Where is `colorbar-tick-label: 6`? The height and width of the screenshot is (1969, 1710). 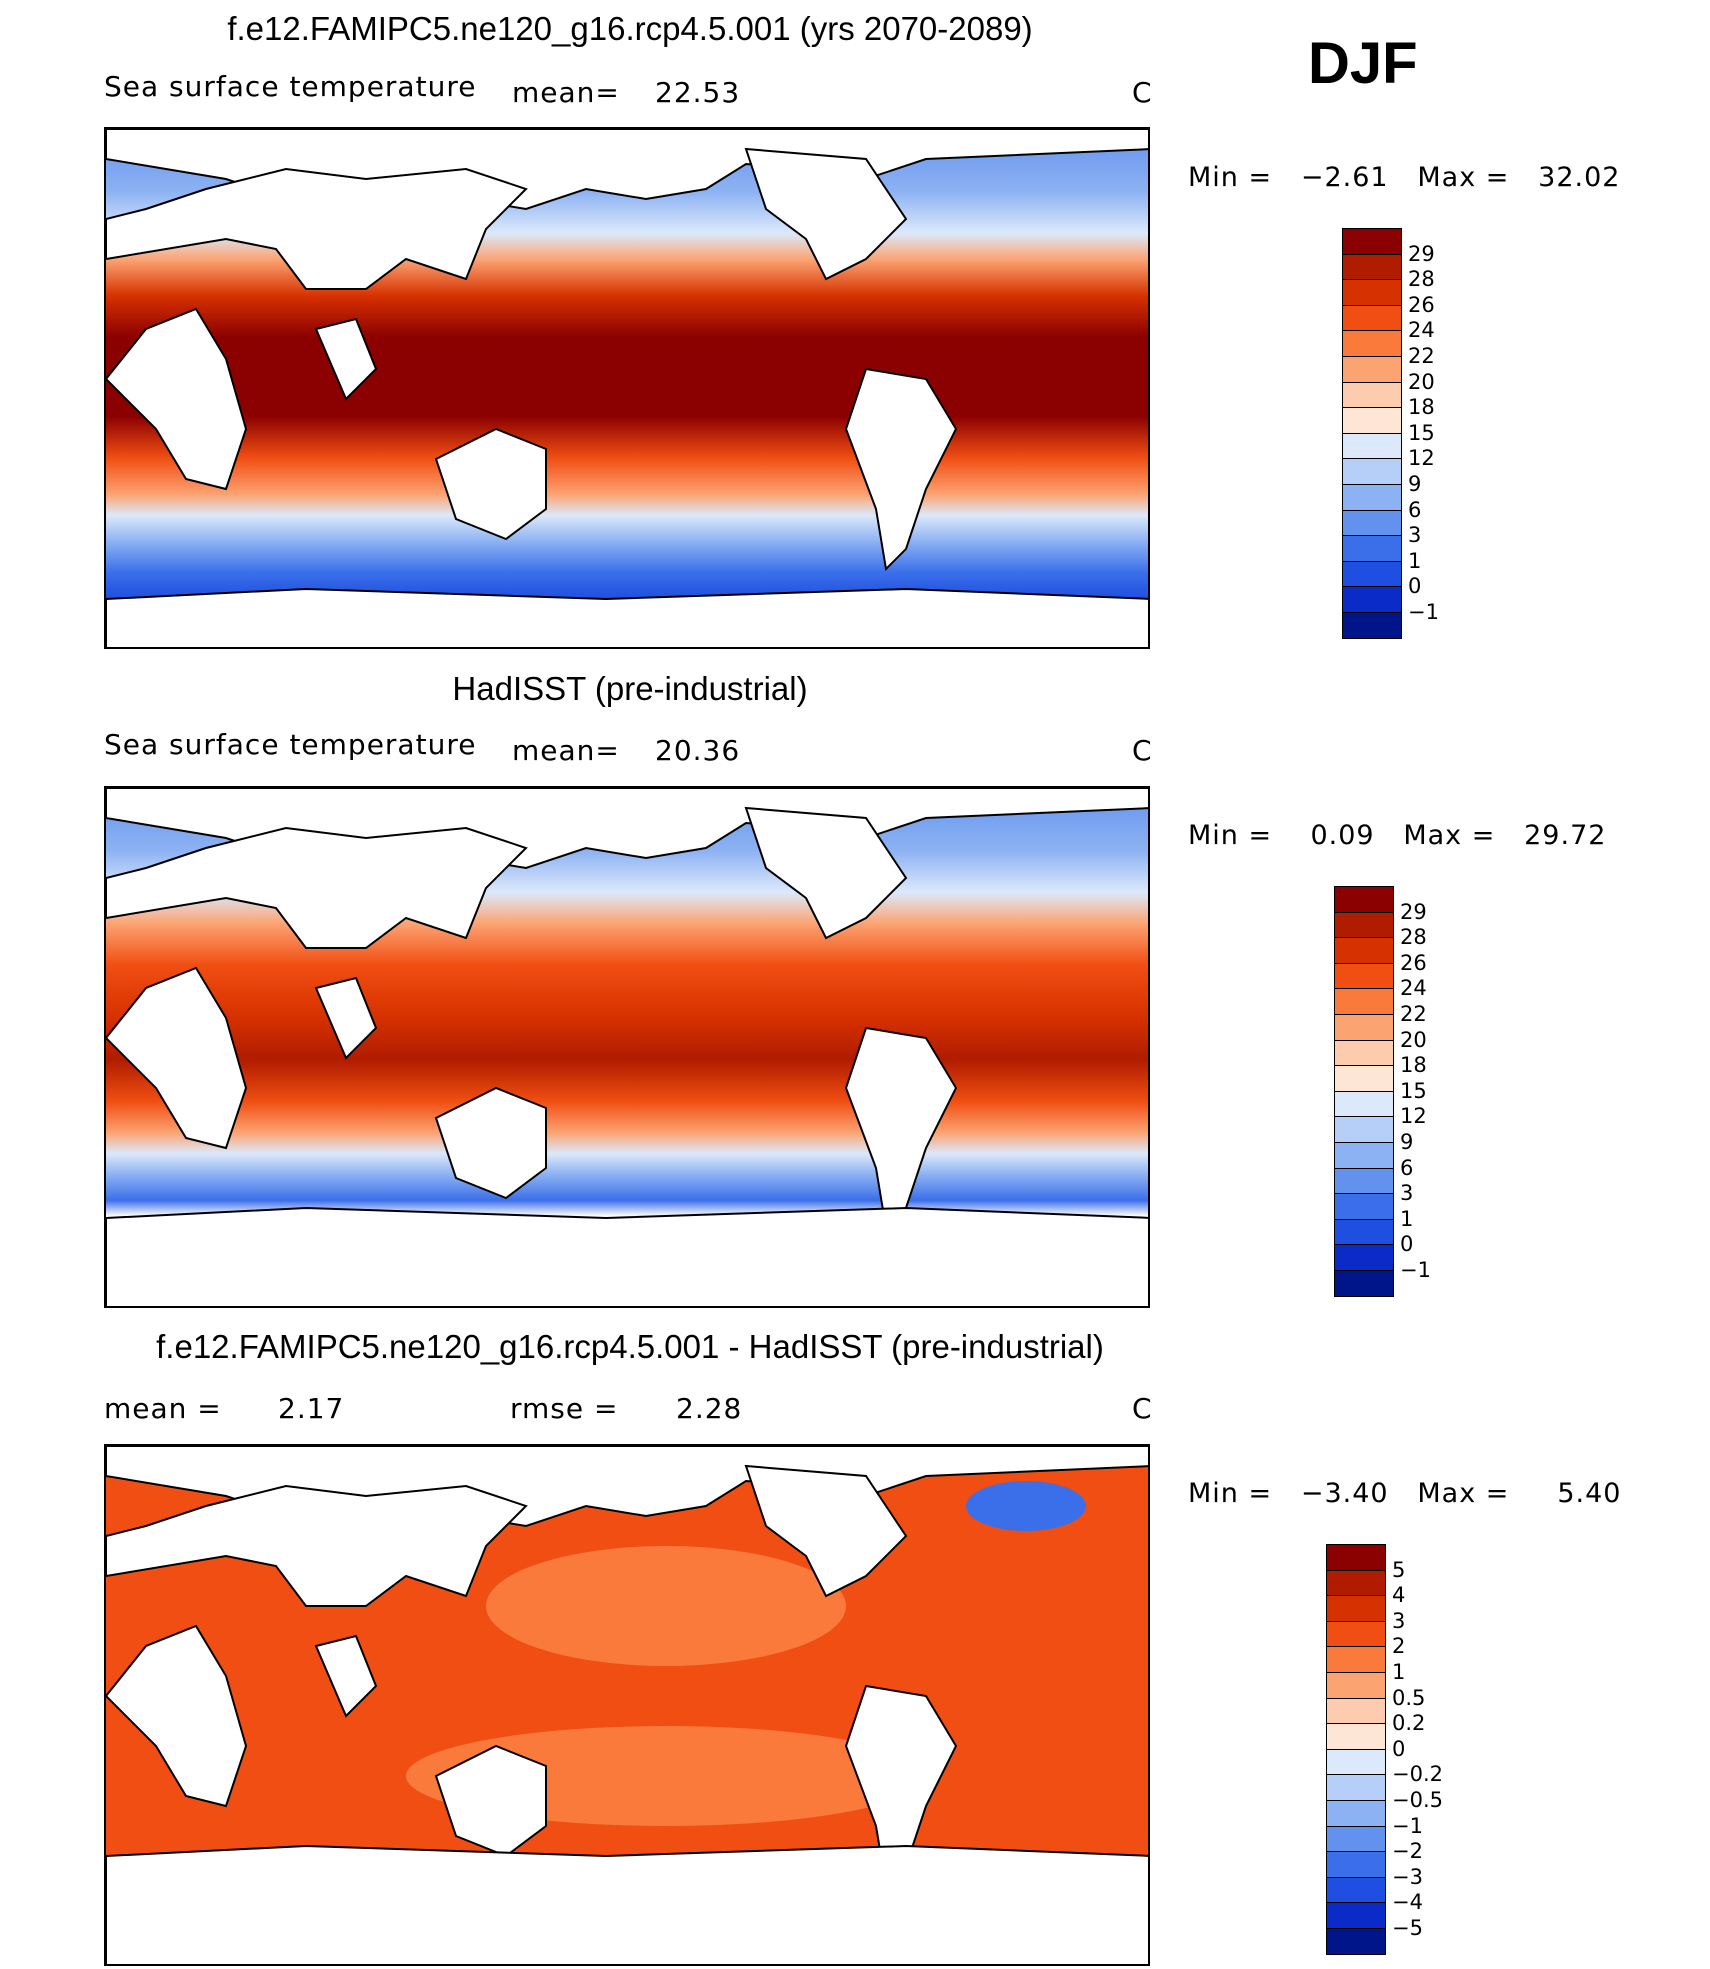
colorbar-tick-label: 6 is located at coordinates (1407, 1167).